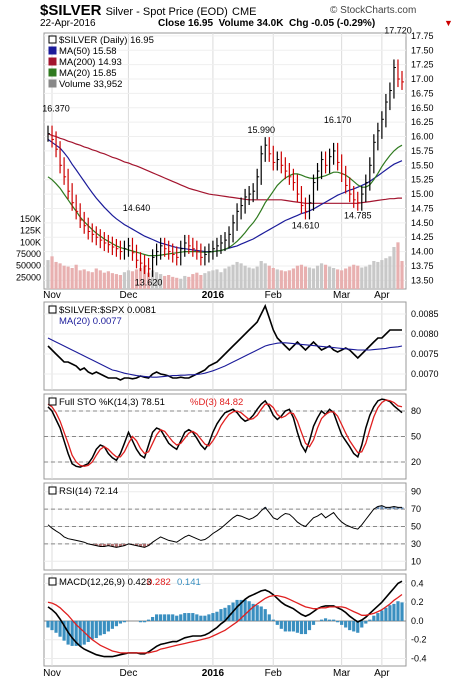 The height and width of the screenshot is (685, 464). Describe the element at coordinates (425, 314) in the screenshot. I see `y-tick-label: 0.0085` at that location.